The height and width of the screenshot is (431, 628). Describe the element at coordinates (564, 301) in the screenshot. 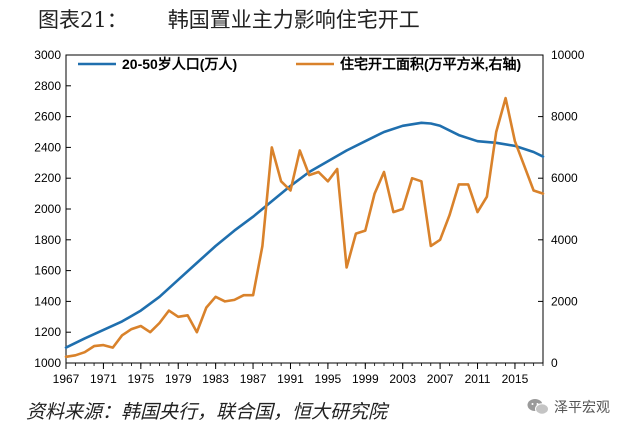

I see `right-y-tick-label: 2000` at that location.